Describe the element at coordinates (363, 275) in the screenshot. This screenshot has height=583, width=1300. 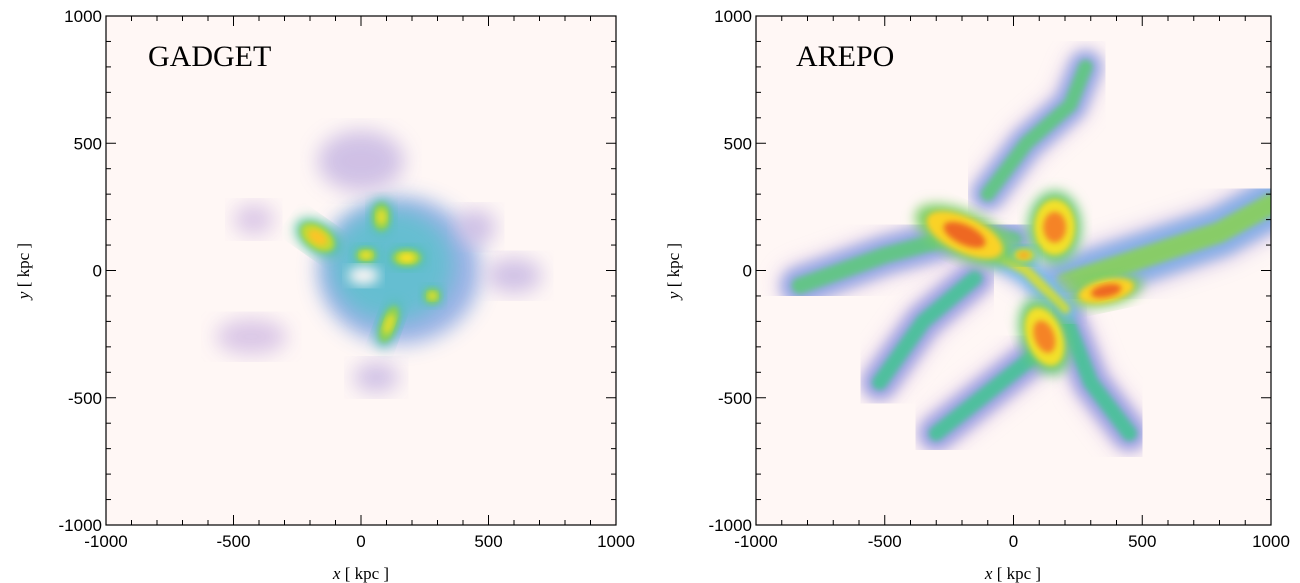
I see `density-void` at that location.